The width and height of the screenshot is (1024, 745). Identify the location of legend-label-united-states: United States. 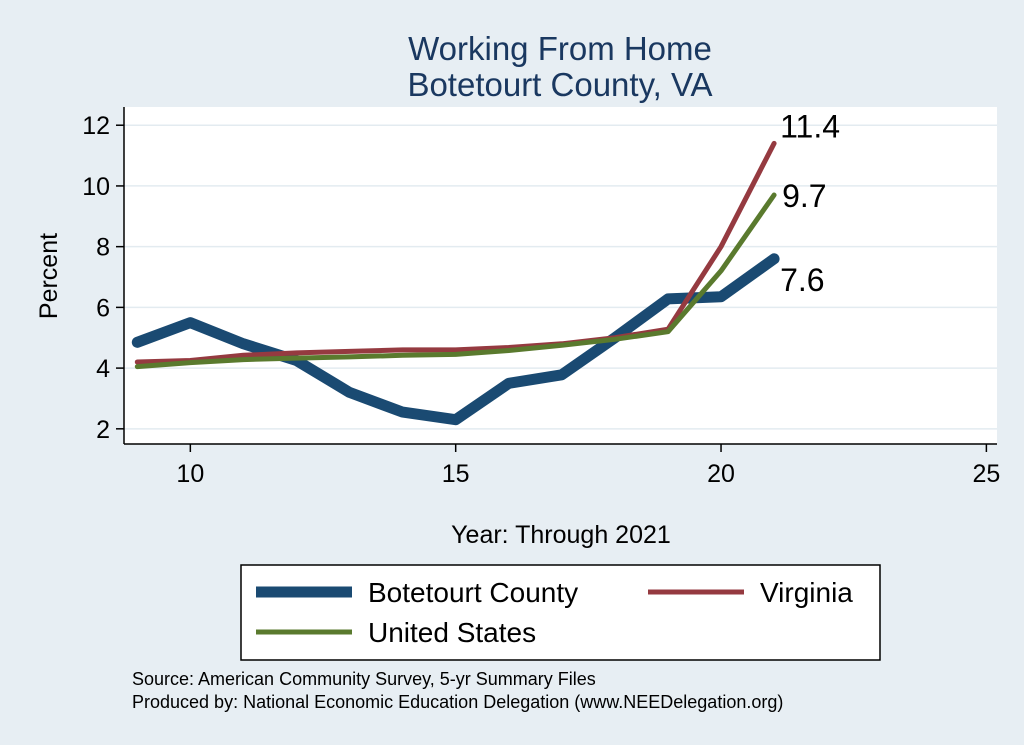
(452, 632).